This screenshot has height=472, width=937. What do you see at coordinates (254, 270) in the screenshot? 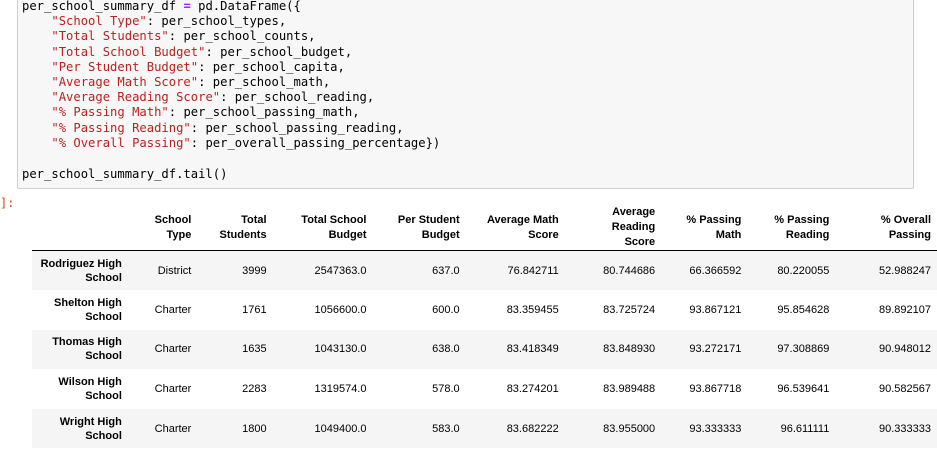
I see `cell-total-students: 3999` at bounding box center [254, 270].